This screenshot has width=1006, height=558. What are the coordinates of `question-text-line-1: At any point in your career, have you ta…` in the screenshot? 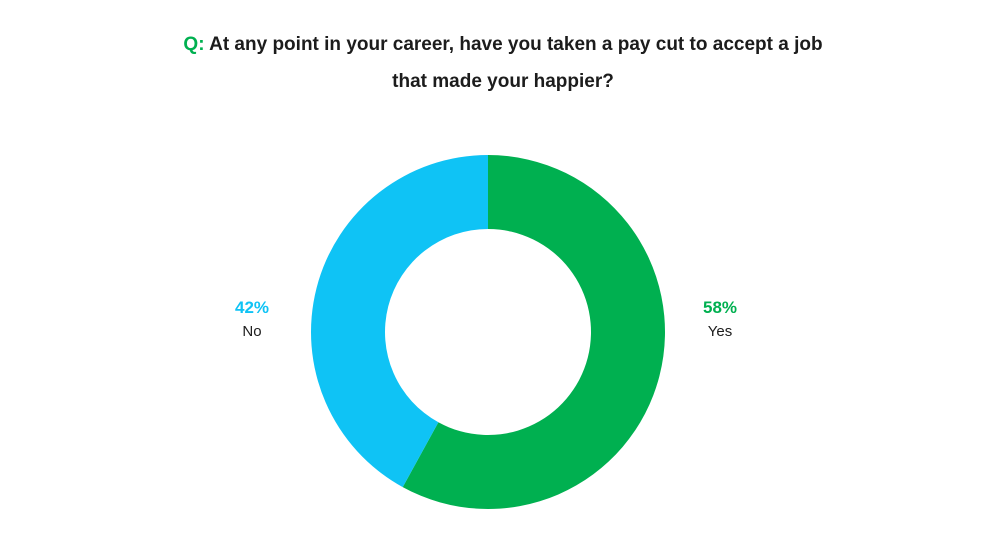 It's located at (516, 44).